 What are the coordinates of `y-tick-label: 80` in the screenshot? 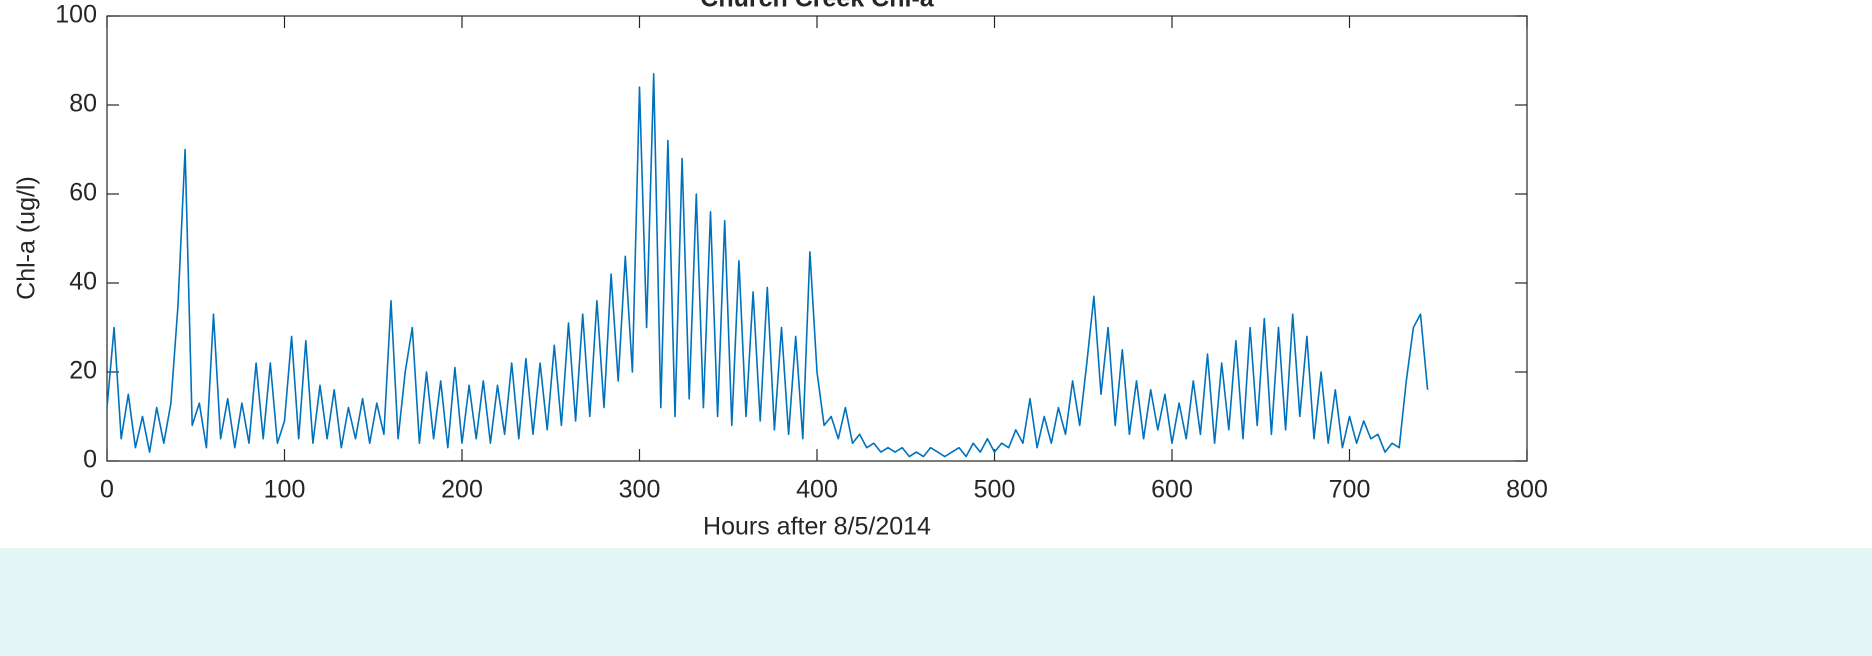 It's located at (83, 104).